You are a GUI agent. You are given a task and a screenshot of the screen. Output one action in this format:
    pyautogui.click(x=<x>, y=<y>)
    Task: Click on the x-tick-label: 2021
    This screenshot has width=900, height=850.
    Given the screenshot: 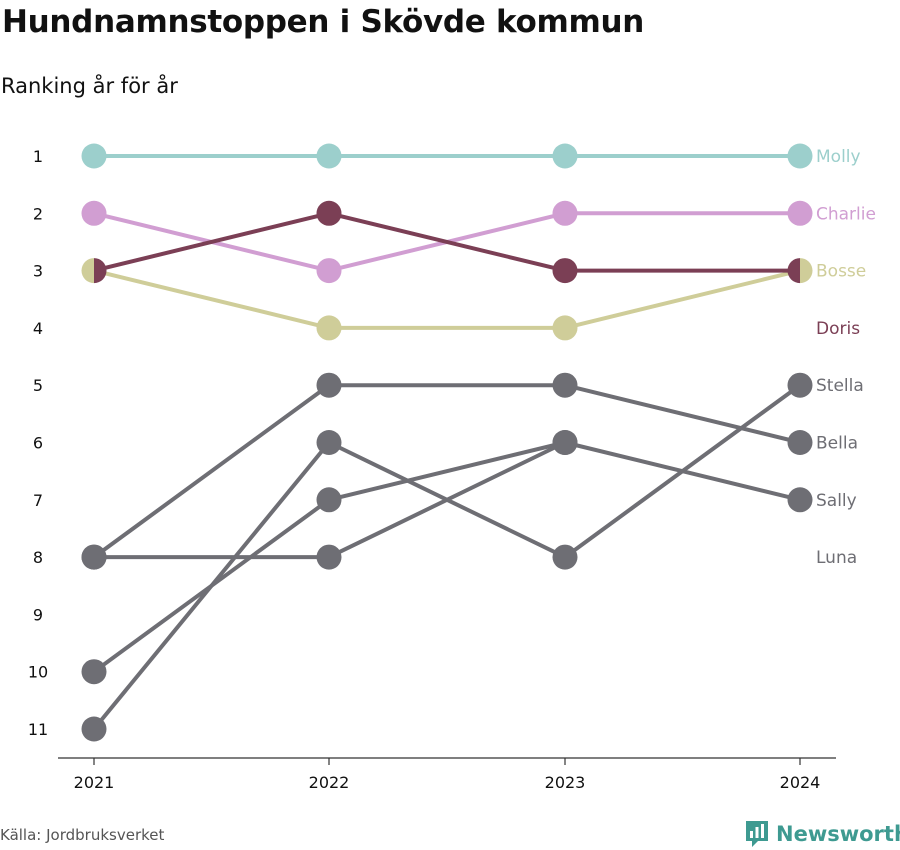 What is the action you would take?
    pyautogui.click(x=94, y=782)
    